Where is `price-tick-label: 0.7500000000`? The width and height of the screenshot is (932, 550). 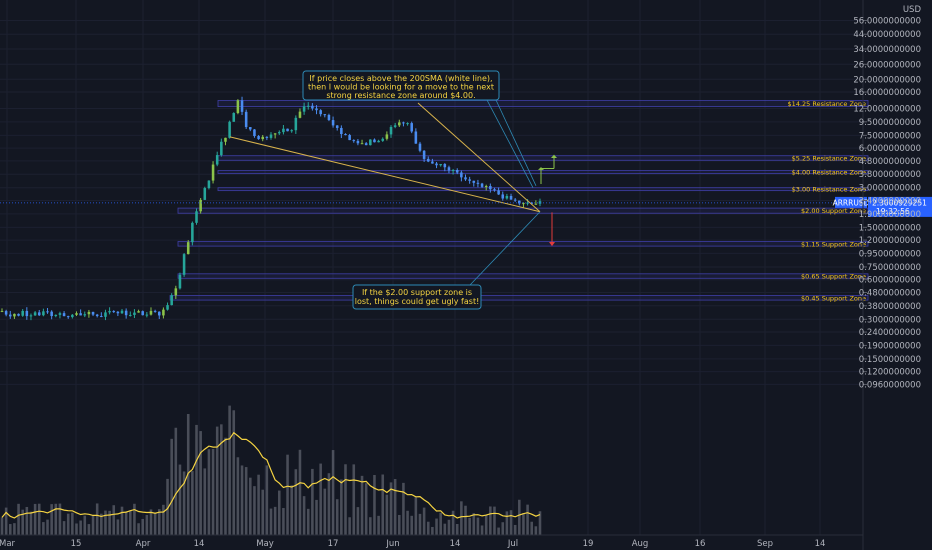
price-tick-label: 0.7500000000 is located at coordinates (890, 268).